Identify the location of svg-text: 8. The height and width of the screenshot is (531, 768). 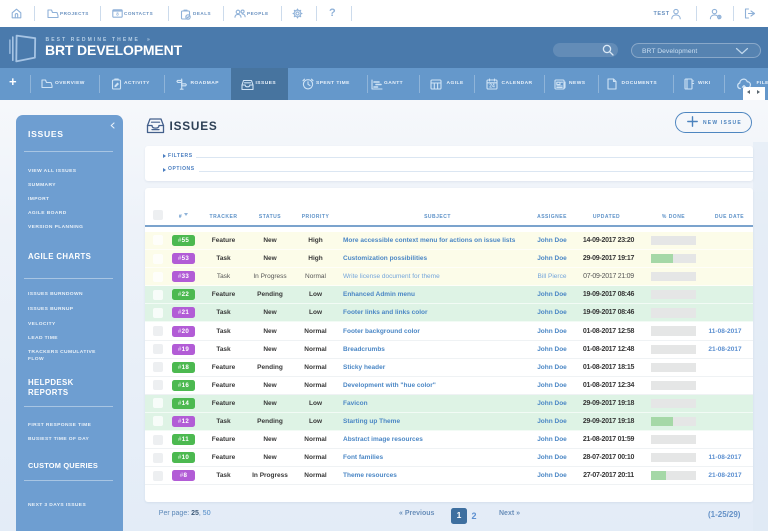
(117, 13).